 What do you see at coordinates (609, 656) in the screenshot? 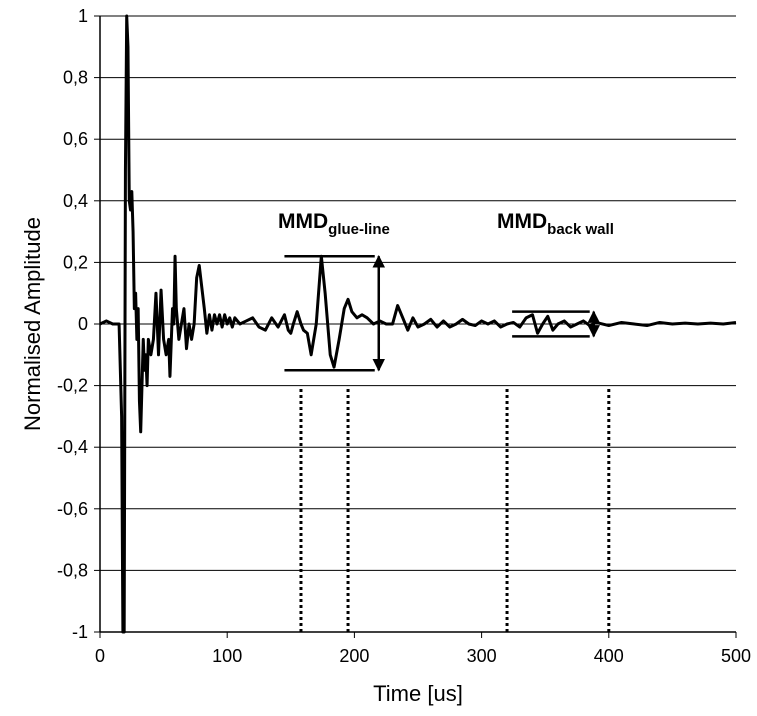
I see `x-tick-label: 400` at bounding box center [609, 656].